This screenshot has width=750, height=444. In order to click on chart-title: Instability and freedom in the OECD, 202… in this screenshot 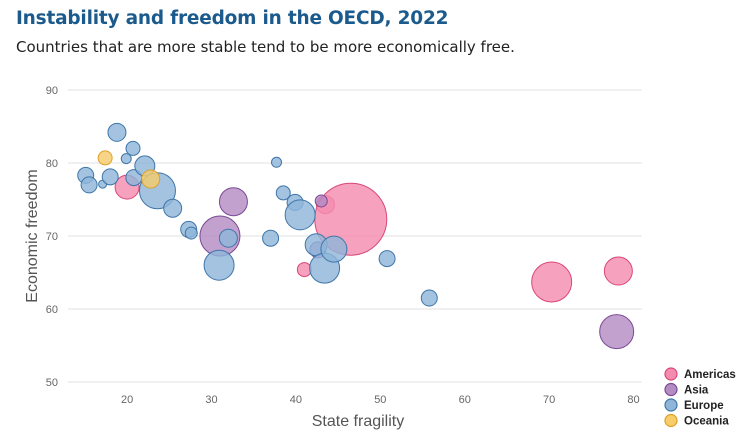, I will do `click(232, 18)`.